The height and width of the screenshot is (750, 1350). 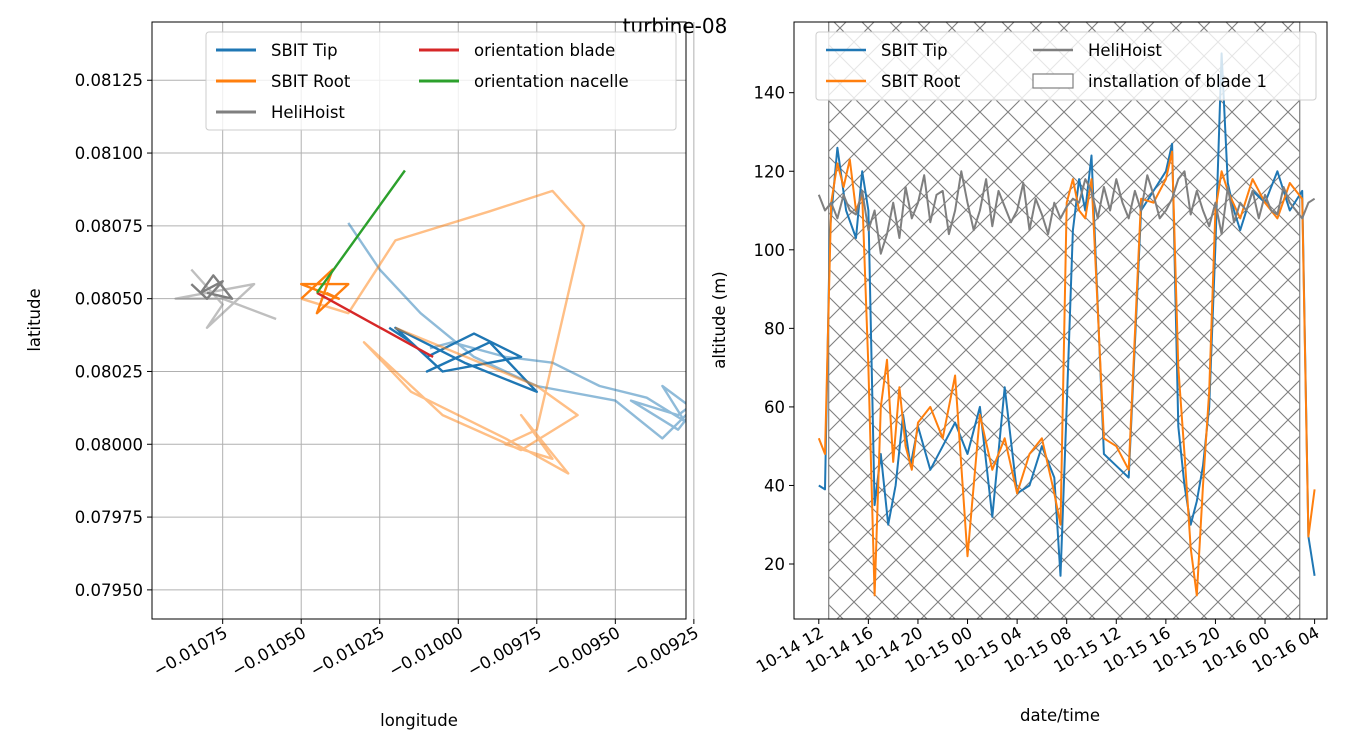 I want to click on x-tick-label: −0.01025, so click(x=347, y=651).